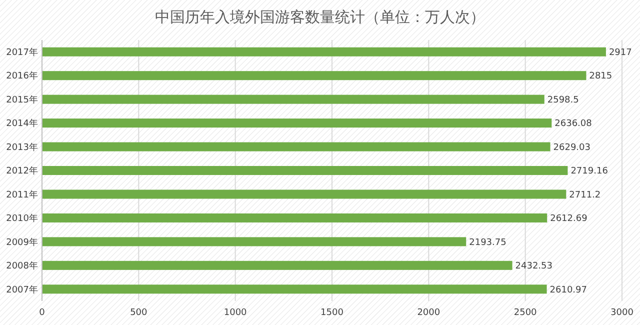  I want to click on x-tick-label: 1500, so click(332, 313).